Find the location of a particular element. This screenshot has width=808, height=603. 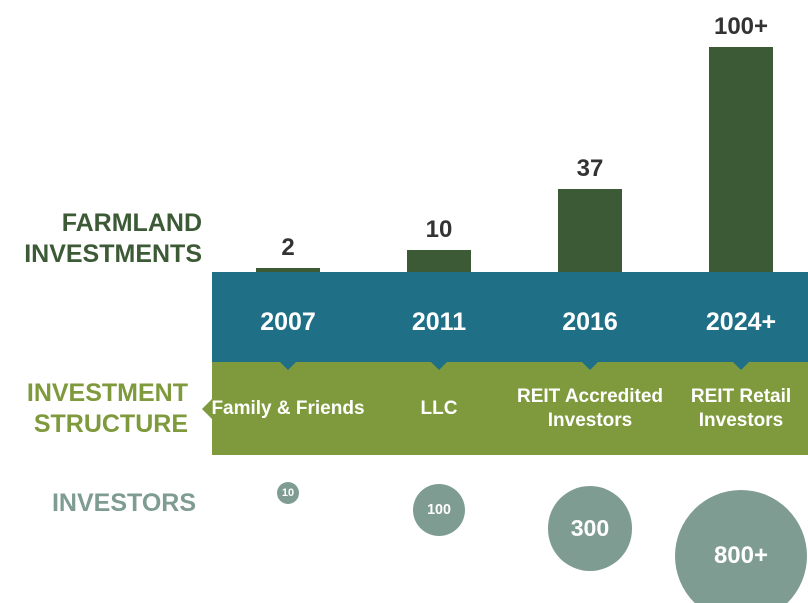

year-label: 2016 is located at coordinates (590, 322).